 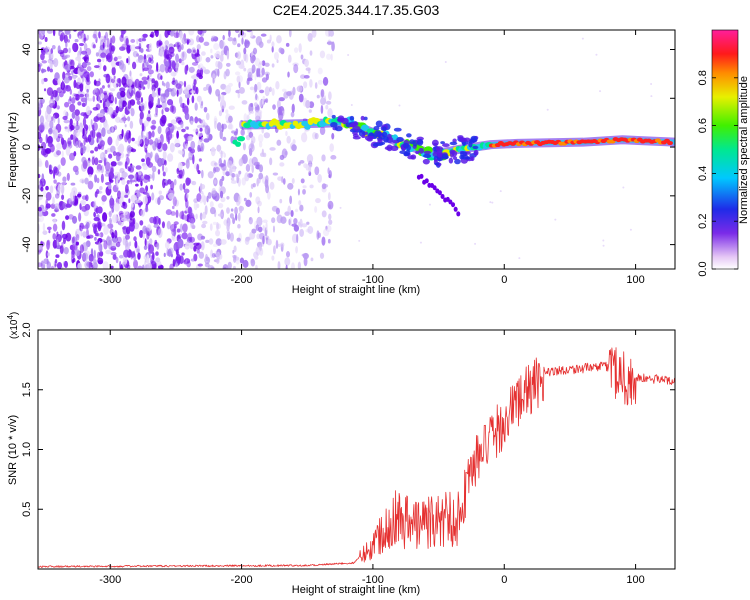 I want to click on snr-y-tick-label: 0.5, so click(x=27, y=509).